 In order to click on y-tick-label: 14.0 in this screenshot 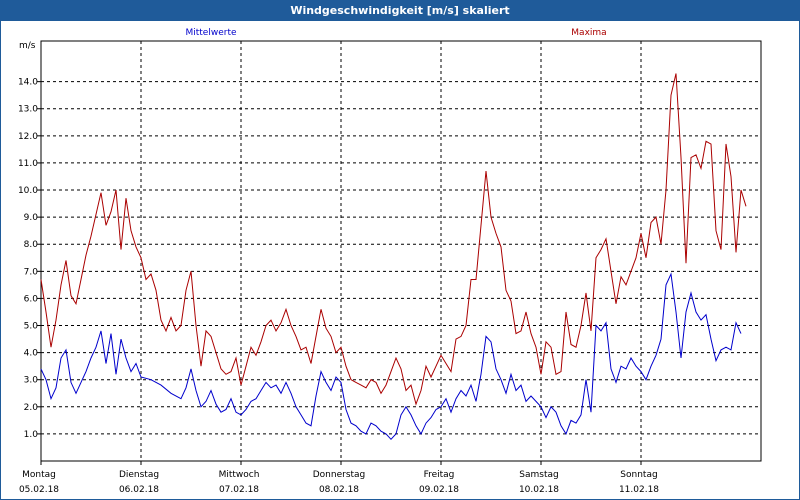, I will do `click(28, 83)`.